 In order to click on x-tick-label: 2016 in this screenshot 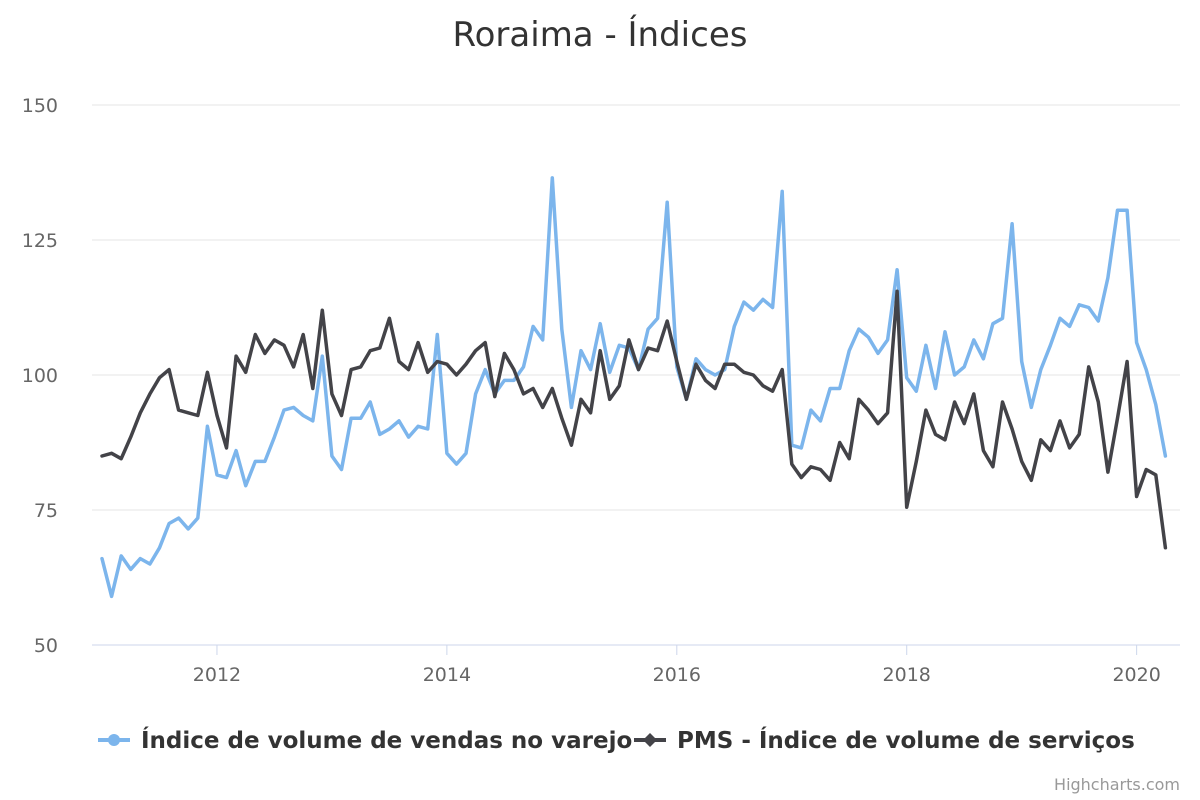, I will do `click(677, 675)`.